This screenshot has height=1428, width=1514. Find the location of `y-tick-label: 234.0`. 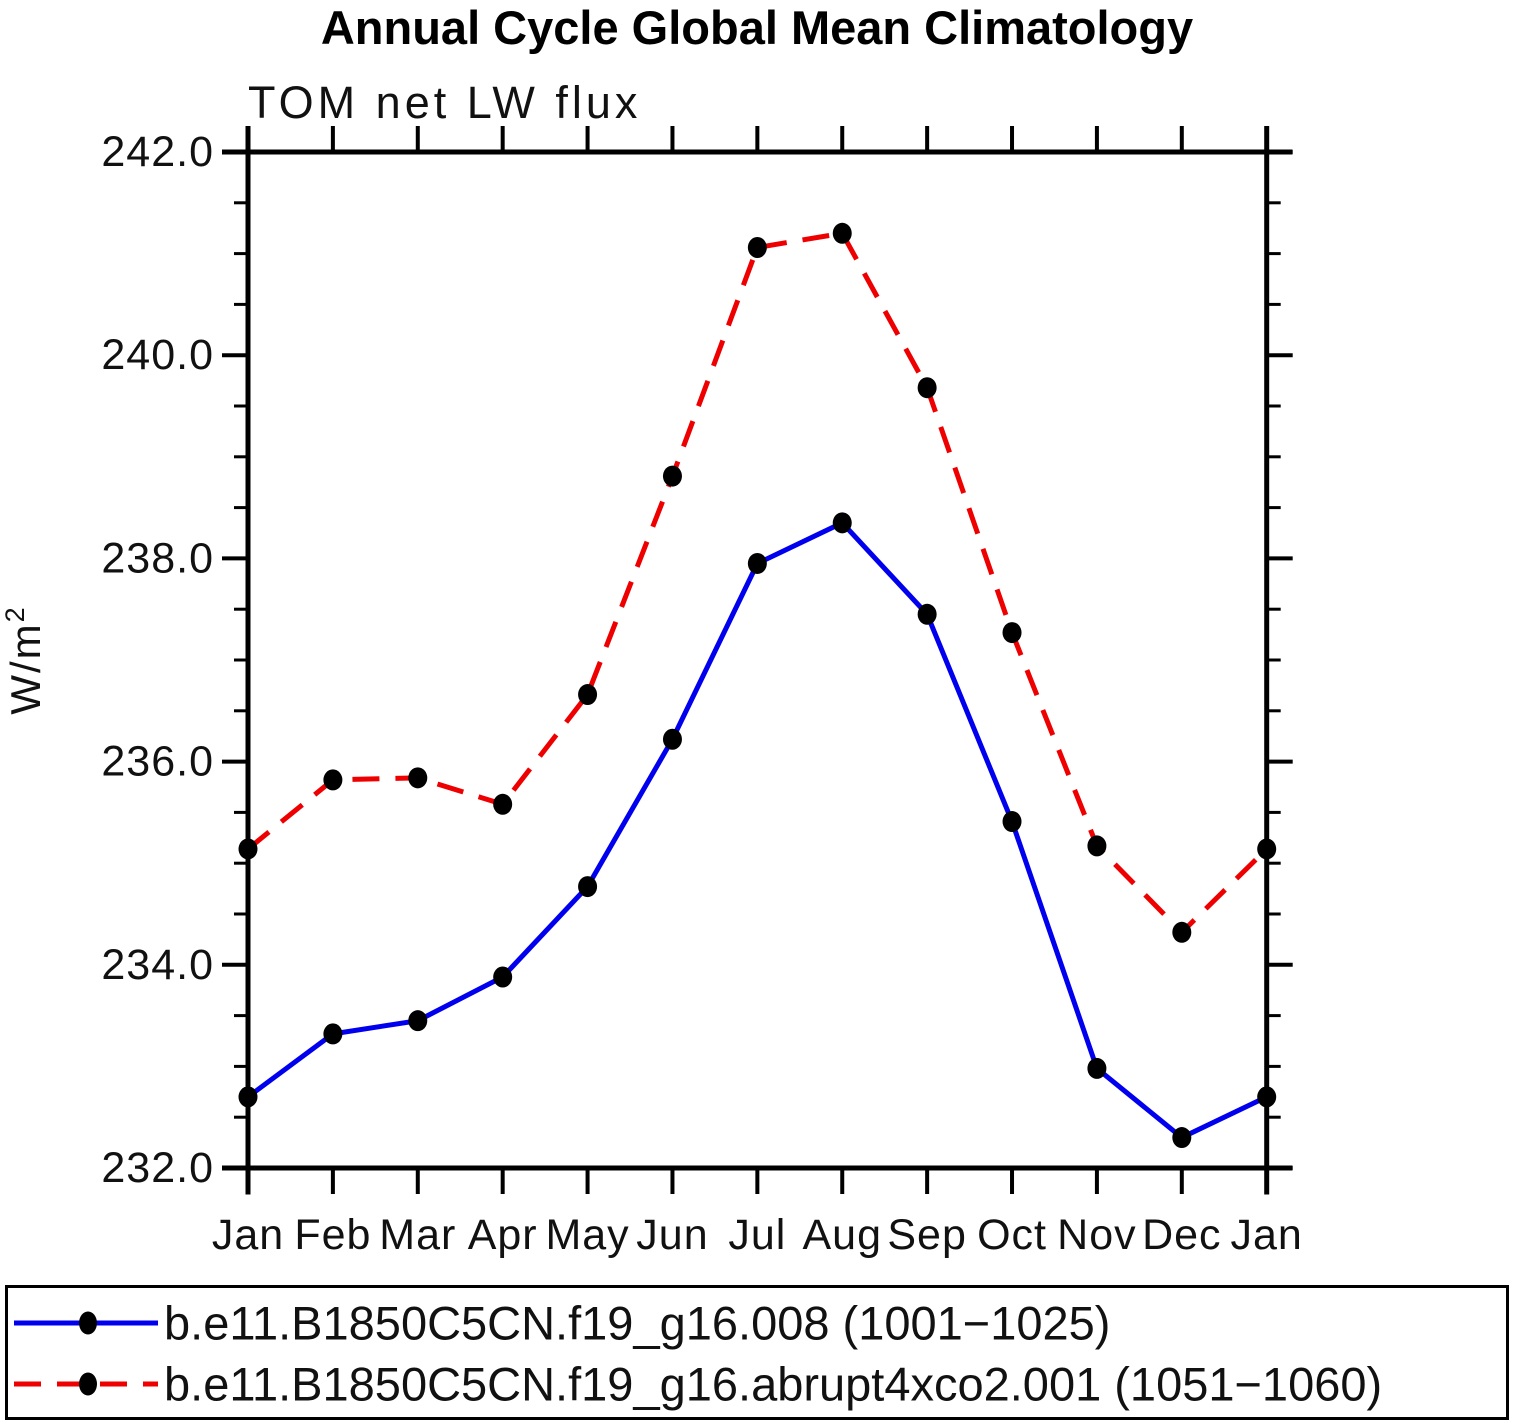

y-tick-label: 234.0 is located at coordinates (157, 965).